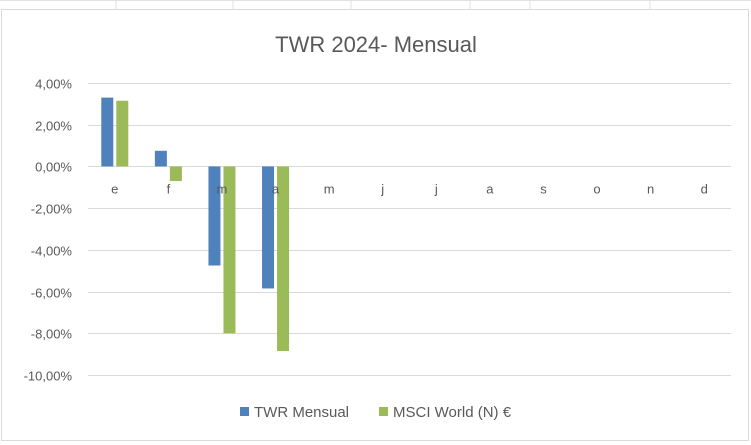  Describe the element at coordinates (543, 188) in the screenshot. I see `x-tick-label: s` at that location.